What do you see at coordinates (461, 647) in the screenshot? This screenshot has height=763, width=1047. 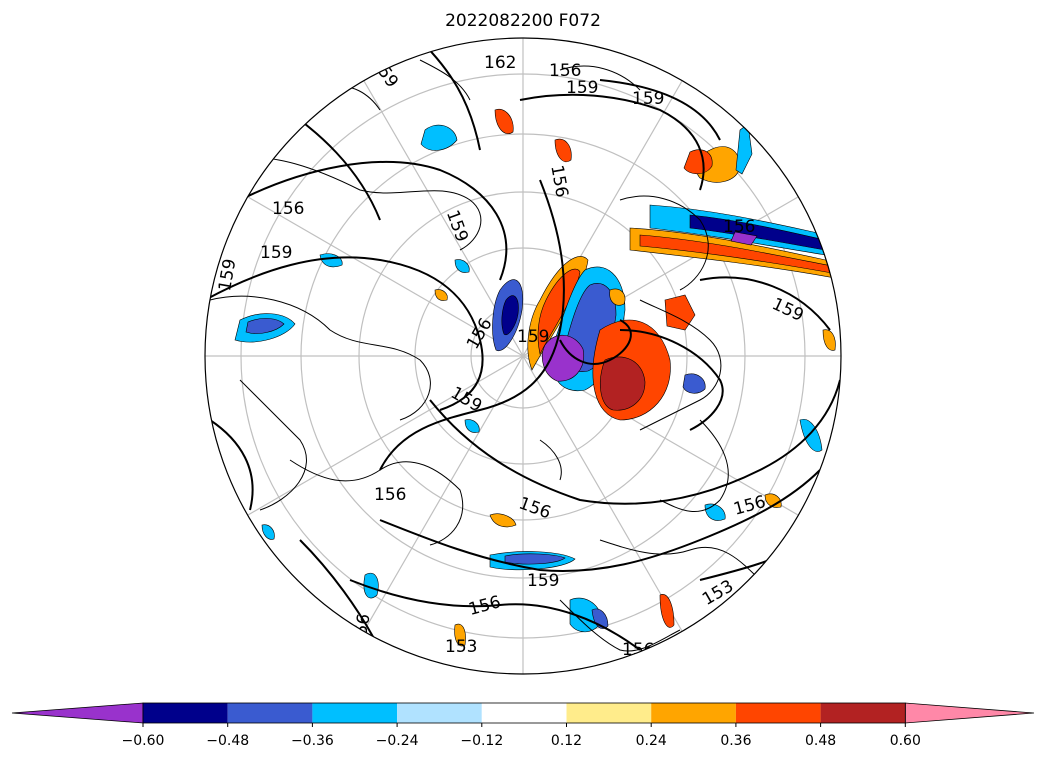 I see `contour-label: 153` at bounding box center [461, 647].